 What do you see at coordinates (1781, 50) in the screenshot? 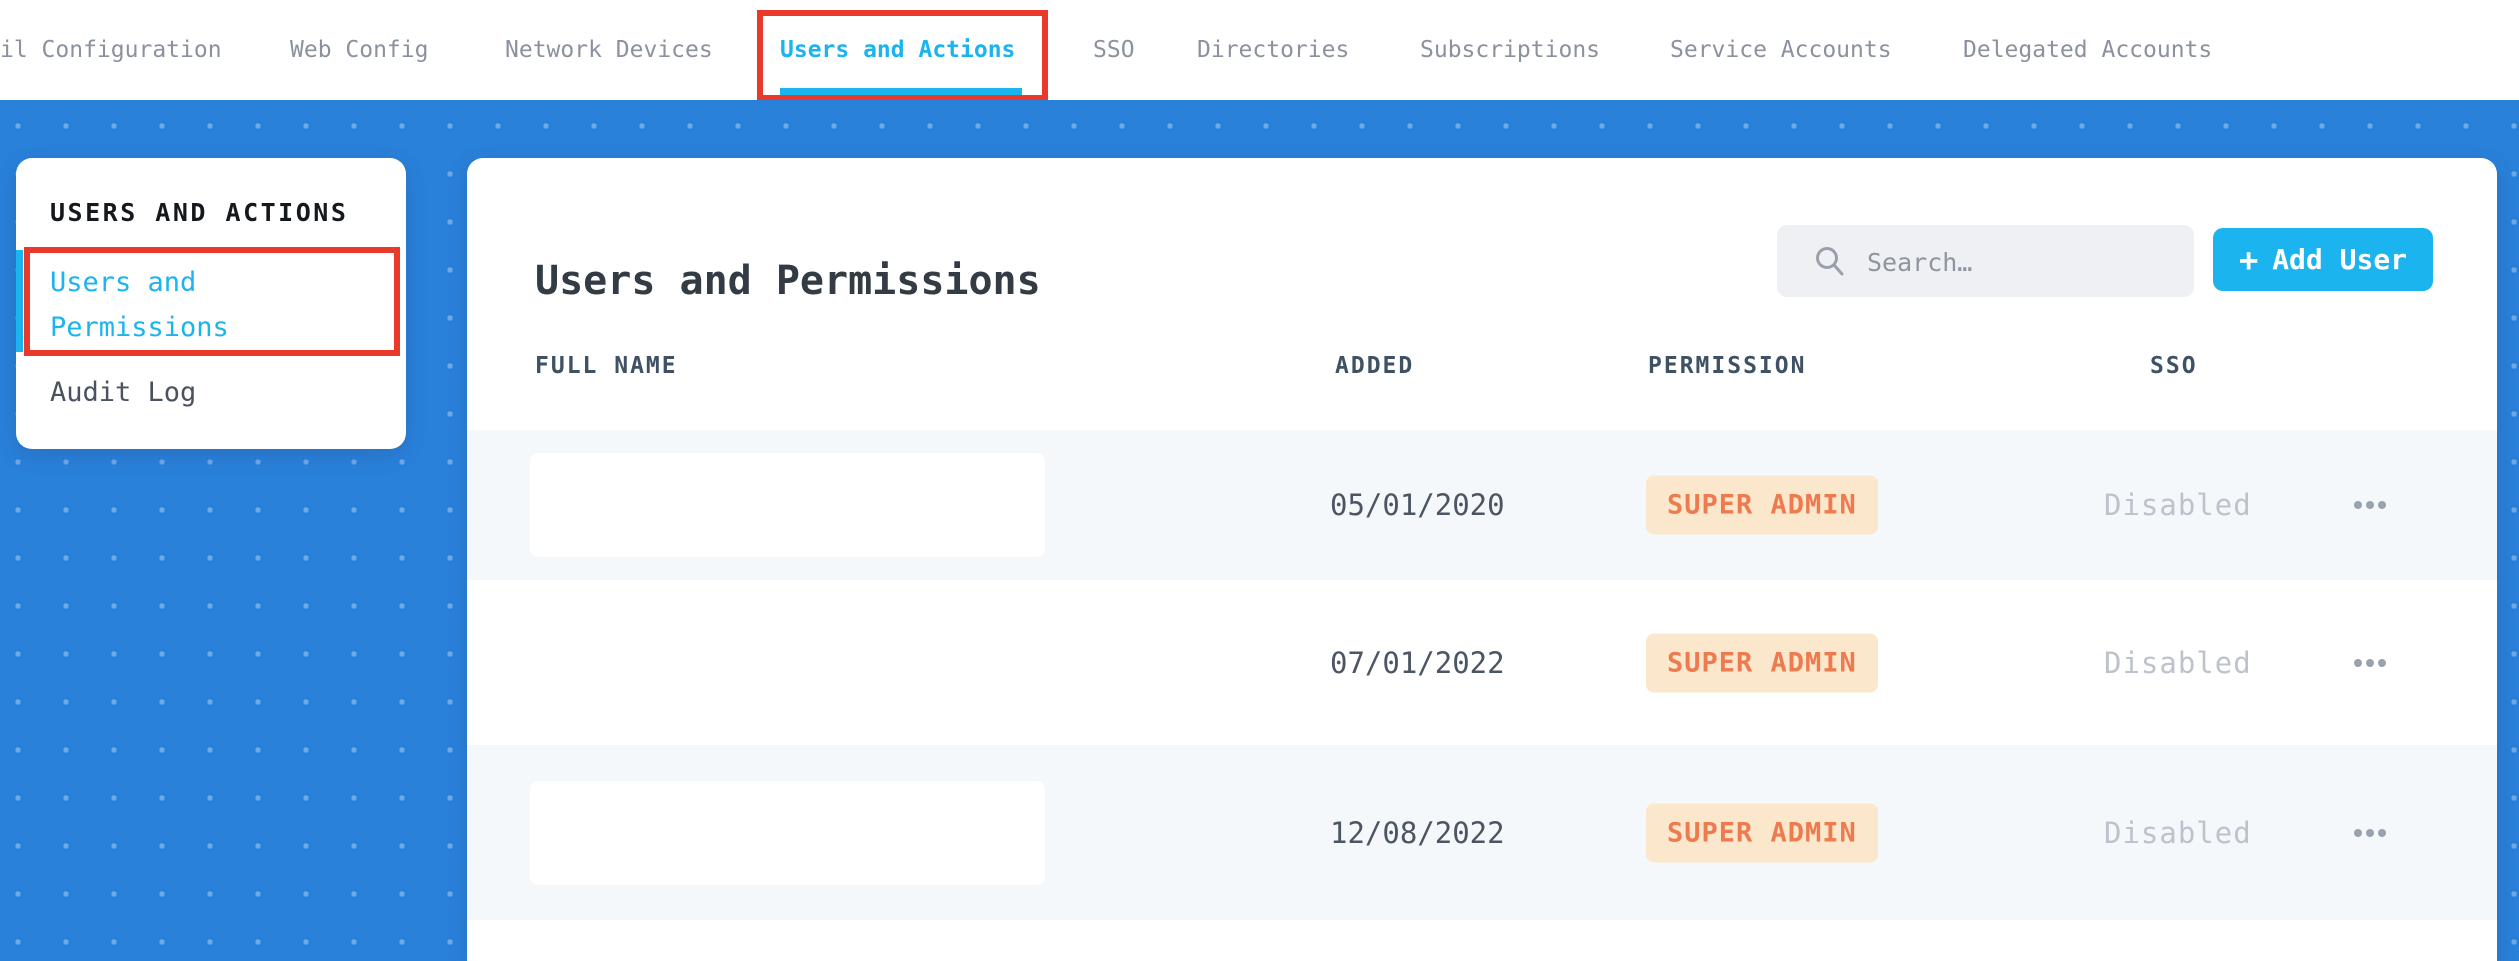
I see `nav-tab-service-accounts: Service Accounts` at bounding box center [1781, 50].